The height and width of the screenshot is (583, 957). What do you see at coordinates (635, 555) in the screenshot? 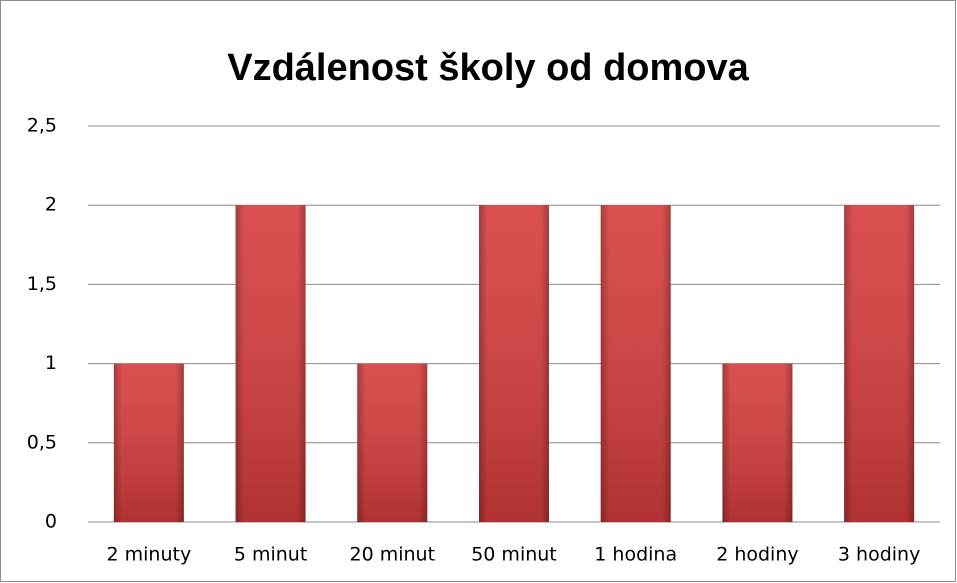
I see `x-tick-label: 1 hodina` at bounding box center [635, 555].